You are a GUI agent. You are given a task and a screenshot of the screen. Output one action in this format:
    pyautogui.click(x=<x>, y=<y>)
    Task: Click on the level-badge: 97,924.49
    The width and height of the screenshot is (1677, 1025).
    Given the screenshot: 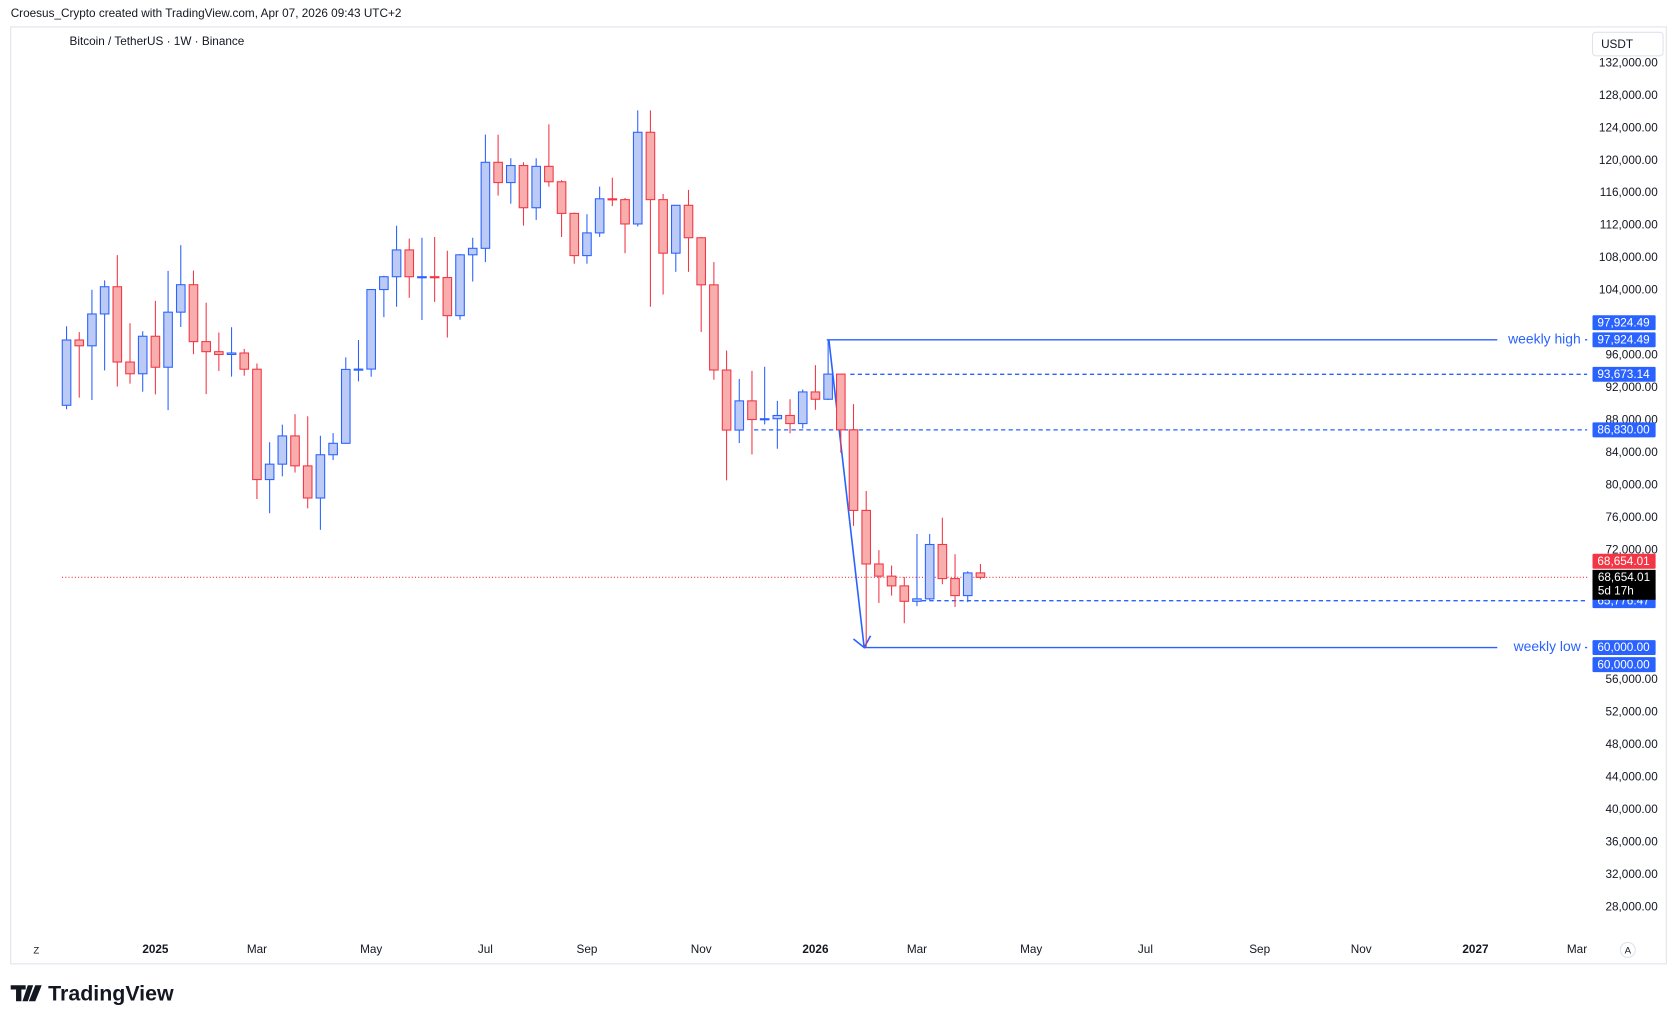 What is the action you would take?
    pyautogui.click(x=1623, y=322)
    